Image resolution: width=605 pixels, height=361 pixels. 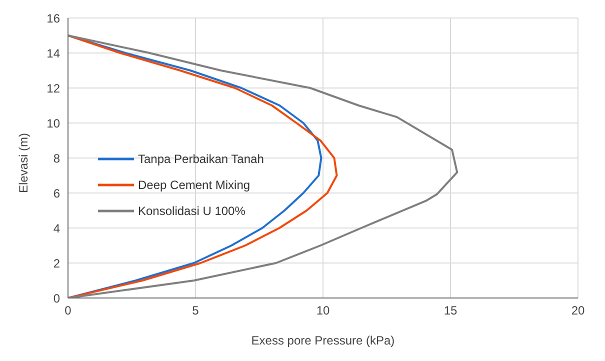 What do you see at coordinates (192, 211) in the screenshot?
I see `legend-label: Konsolidasi U 100%` at bounding box center [192, 211].